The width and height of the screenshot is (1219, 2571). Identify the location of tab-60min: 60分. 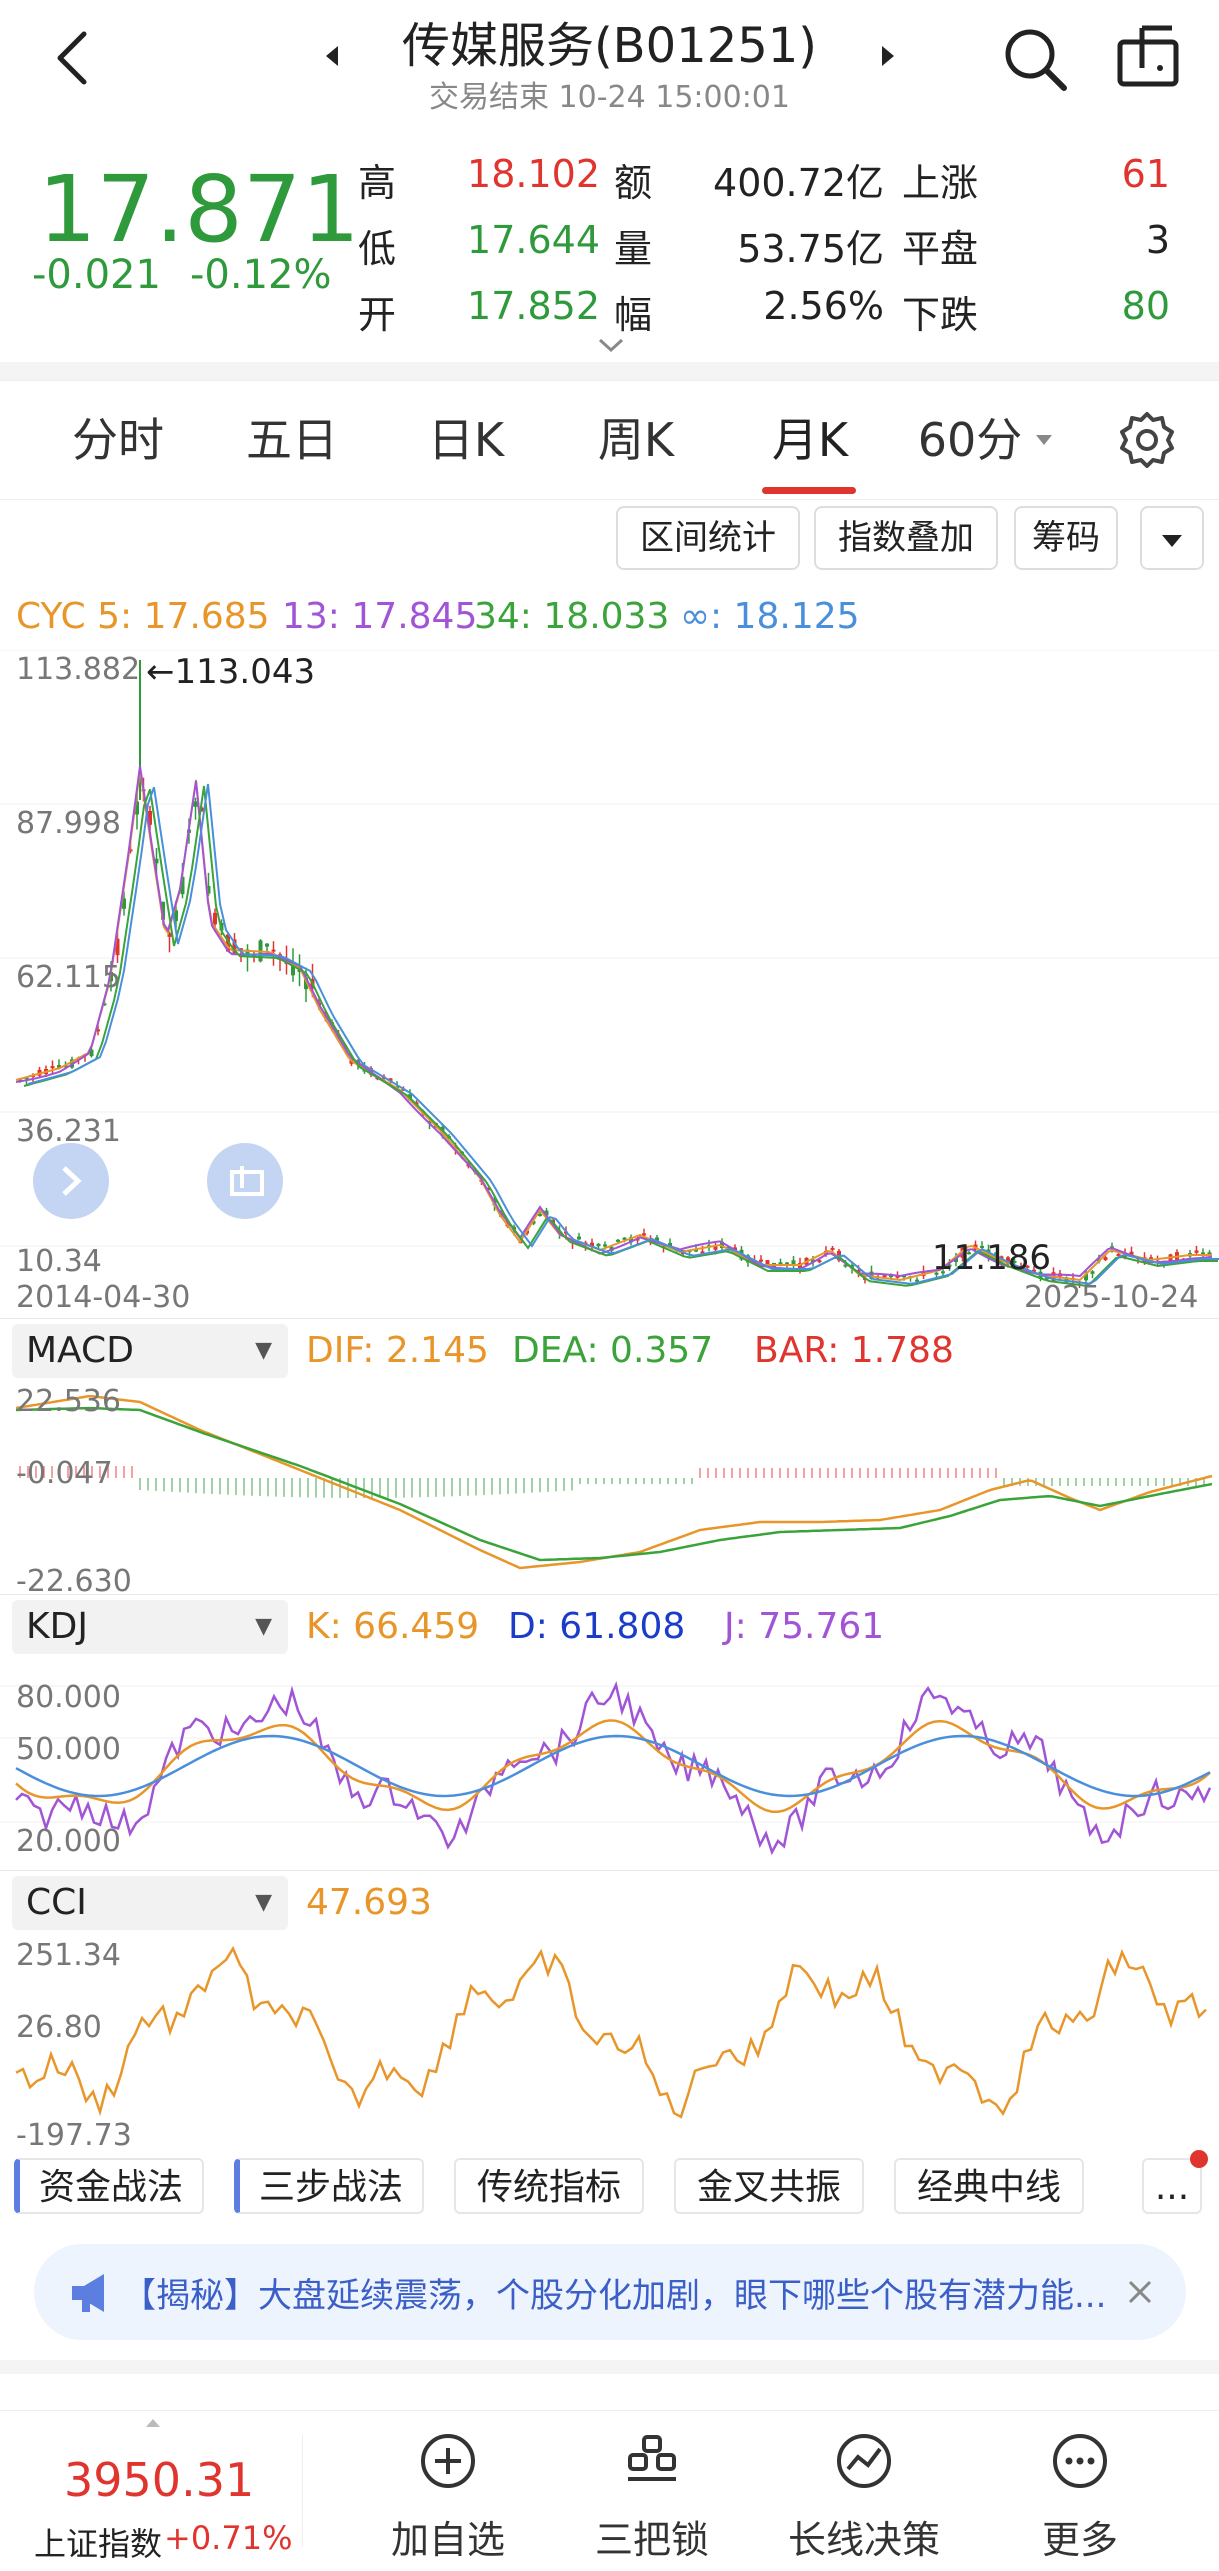
(970, 440).